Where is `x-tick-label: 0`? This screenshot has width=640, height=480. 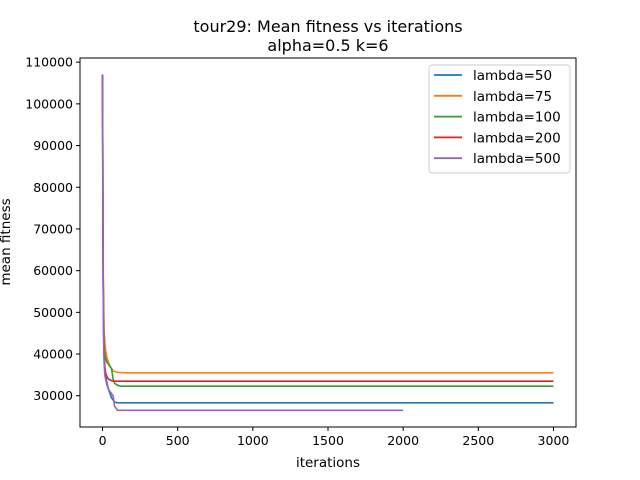 x-tick-label: 0 is located at coordinates (103, 440).